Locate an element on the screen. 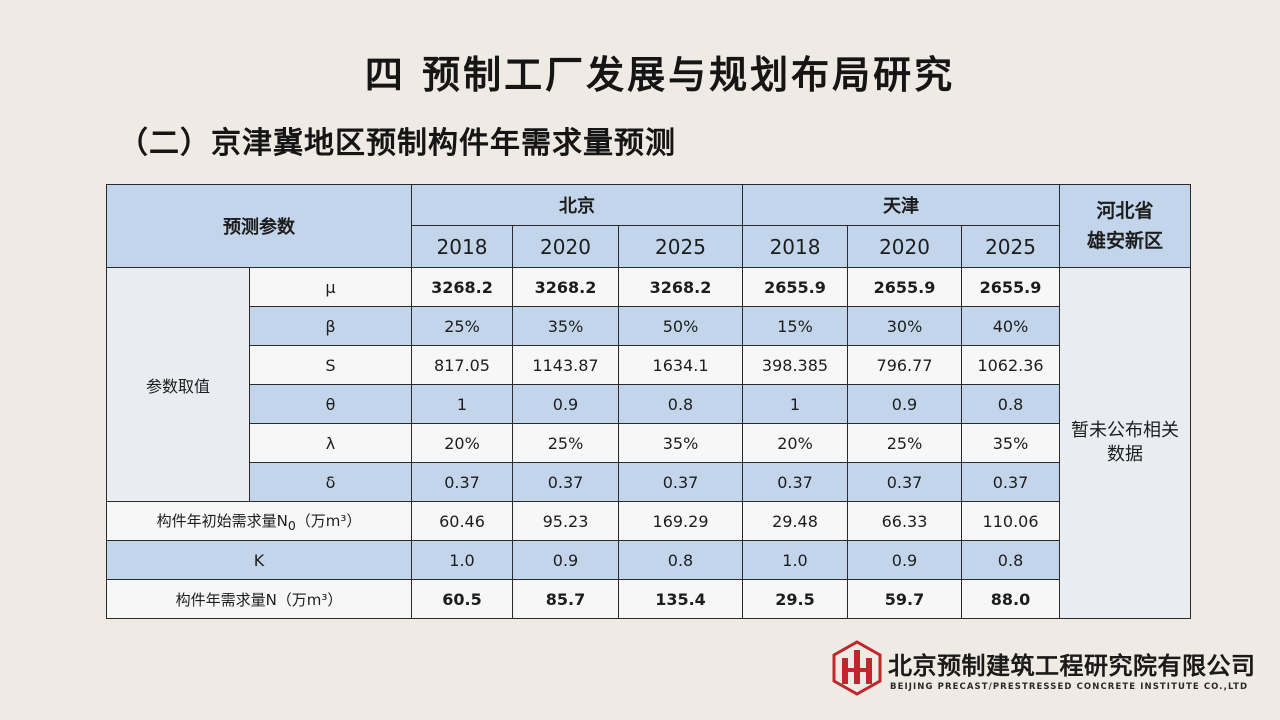  hebei-note: 暂未公布相关 数据 is located at coordinates (1125, 443).